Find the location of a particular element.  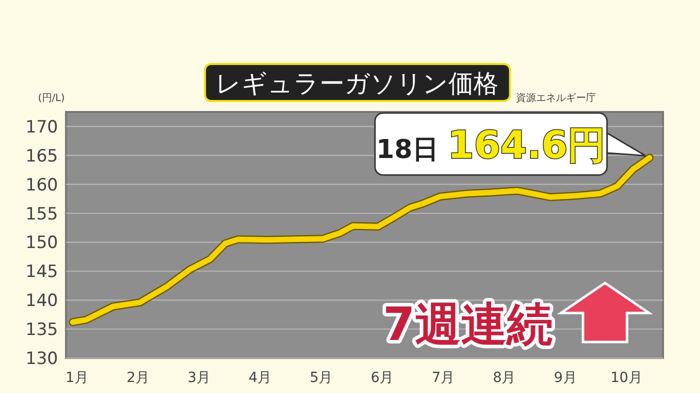

x-tick-label: 8月 is located at coordinates (504, 378).